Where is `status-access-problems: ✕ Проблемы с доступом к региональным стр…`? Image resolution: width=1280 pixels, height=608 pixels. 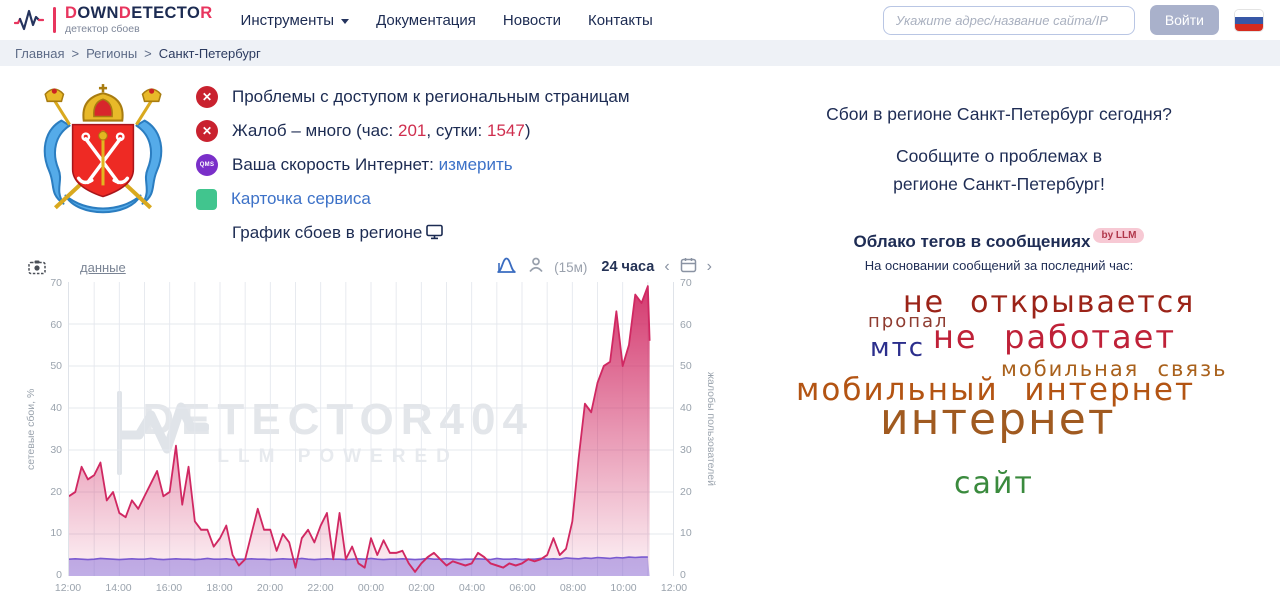
status-access-problems: ✕ Проблемы с доступом к региональным стр… is located at coordinates (413, 97).